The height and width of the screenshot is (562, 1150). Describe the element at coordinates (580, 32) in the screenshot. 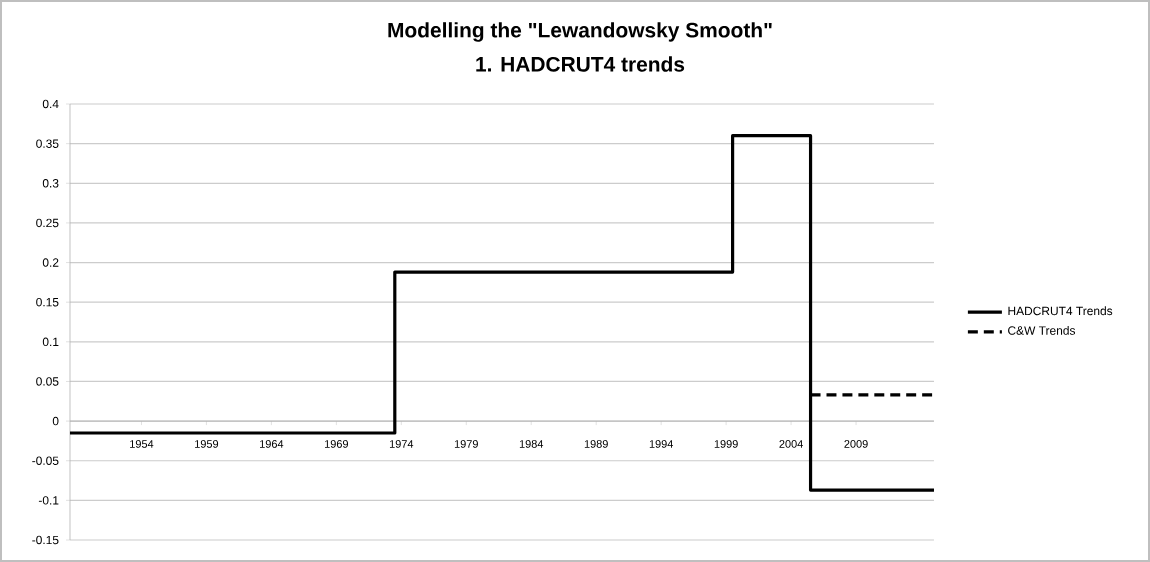

I see `chart-title: Modelling the "Lewandowsky Smooth"` at that location.